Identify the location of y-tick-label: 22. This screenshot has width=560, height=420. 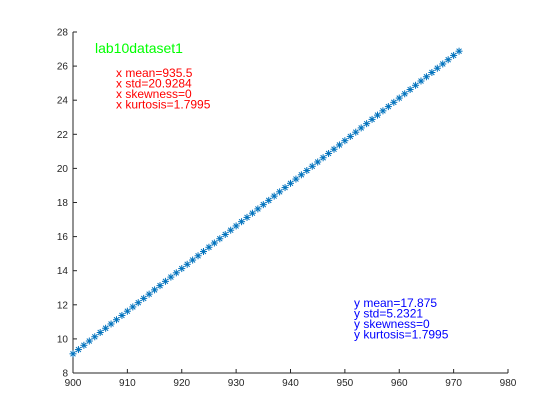
(63, 135).